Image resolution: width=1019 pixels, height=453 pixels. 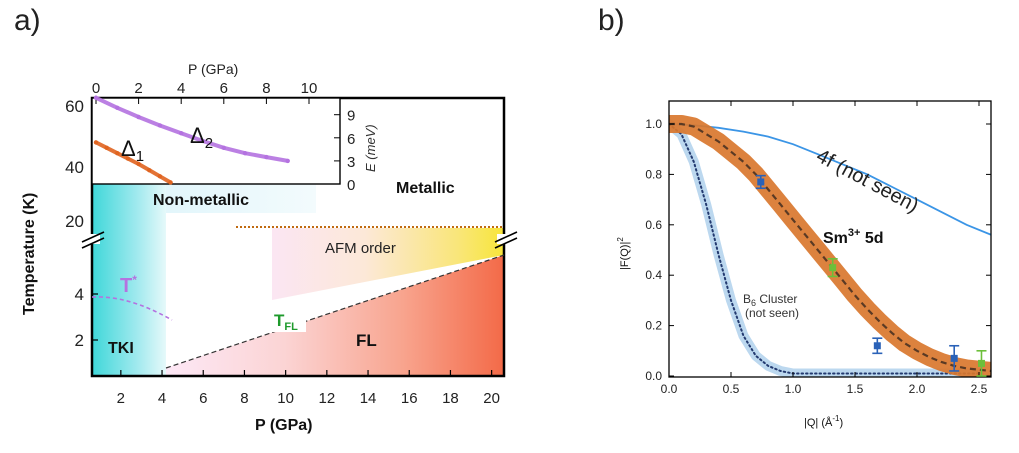 What do you see at coordinates (653, 124) in the screenshot?
I see `b-y-tick-label: 1.0` at bounding box center [653, 124].